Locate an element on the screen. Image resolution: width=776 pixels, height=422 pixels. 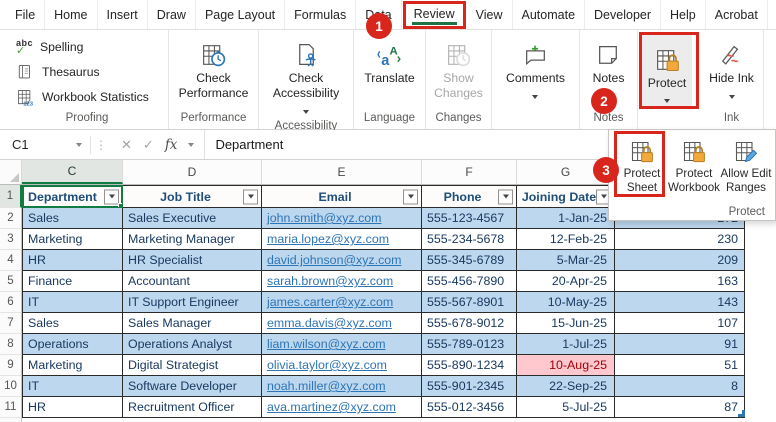
tab-table-design: Table Design is located at coordinates (772, 14).